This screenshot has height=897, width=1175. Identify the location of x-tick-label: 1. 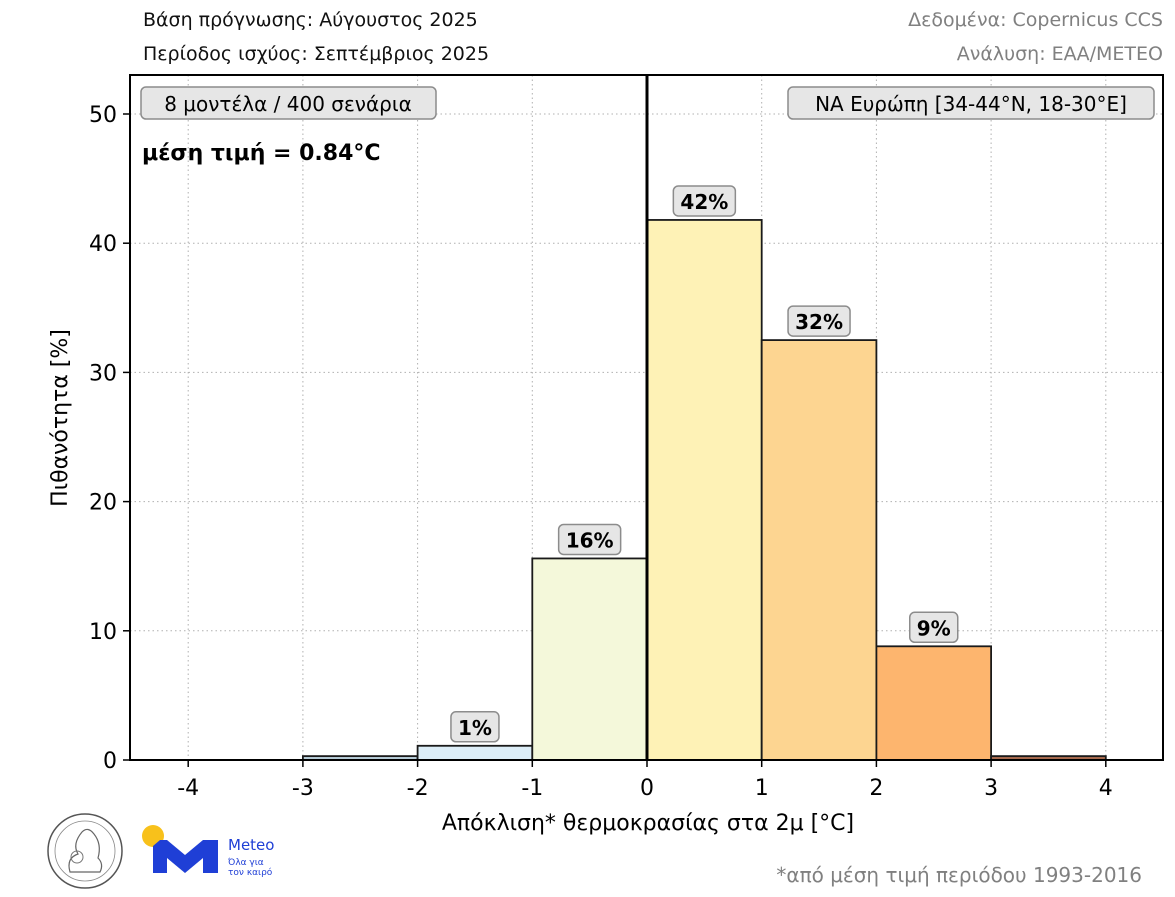
(762, 788).